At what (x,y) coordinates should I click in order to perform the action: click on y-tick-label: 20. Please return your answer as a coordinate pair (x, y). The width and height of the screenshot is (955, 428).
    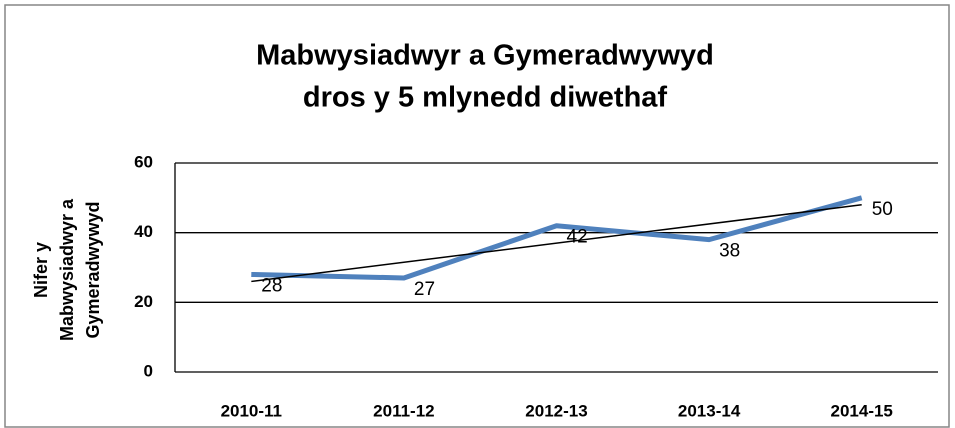
    Looking at the image, I should click on (143, 301).